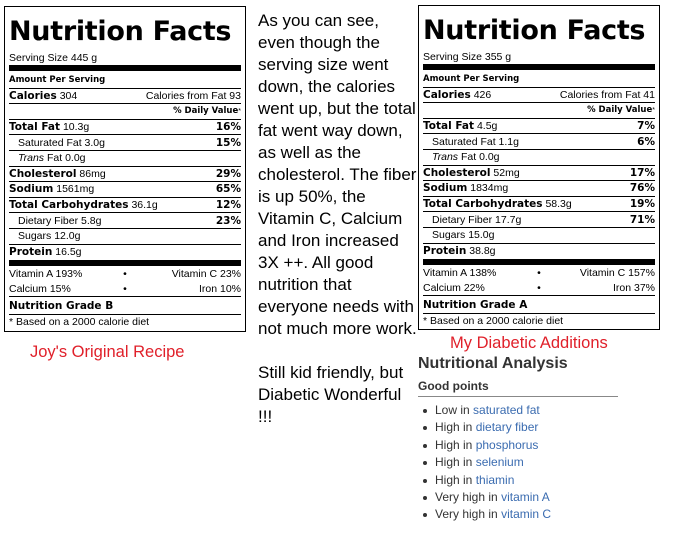 This screenshot has height=540, width=676. What do you see at coordinates (558, 204) in the screenshot?
I see `nutrient-amount: 58.3g` at bounding box center [558, 204].